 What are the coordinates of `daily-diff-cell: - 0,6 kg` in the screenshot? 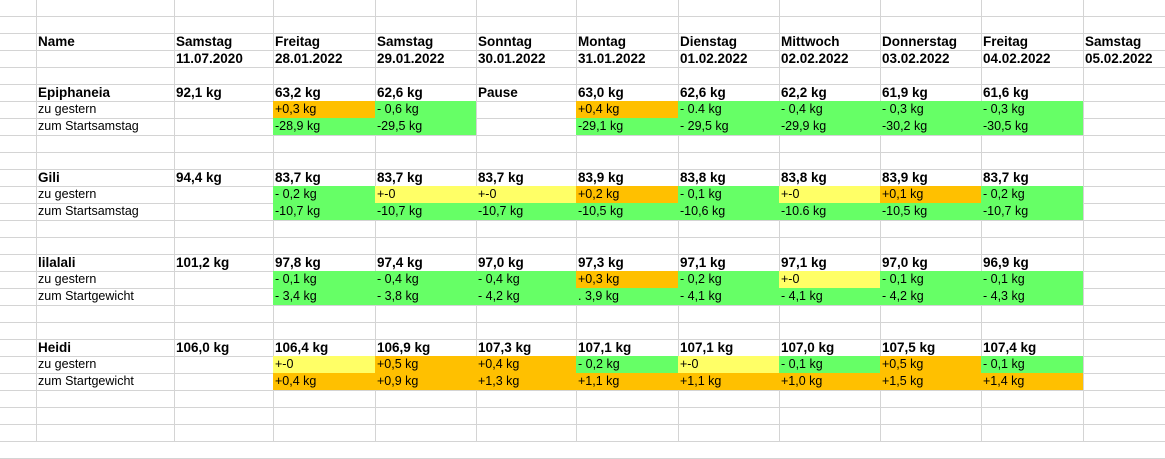 It's located at (425, 109).